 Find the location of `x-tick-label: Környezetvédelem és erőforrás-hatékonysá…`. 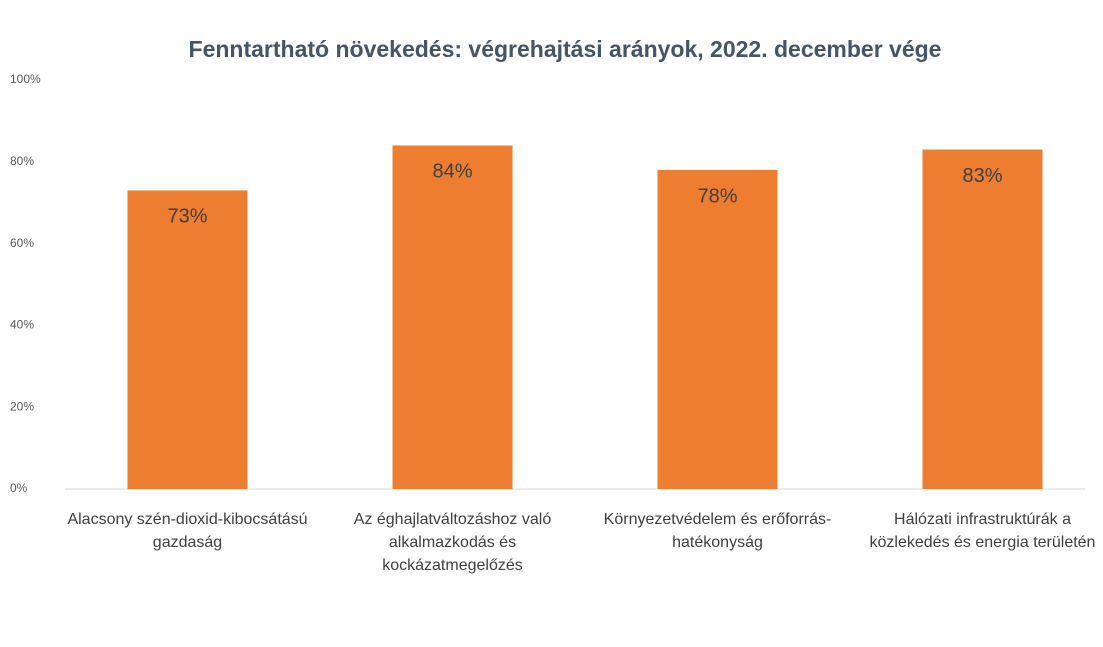

x-tick-label: Környezetvédelem és erőforrás-hatékonysá… is located at coordinates (717, 531).